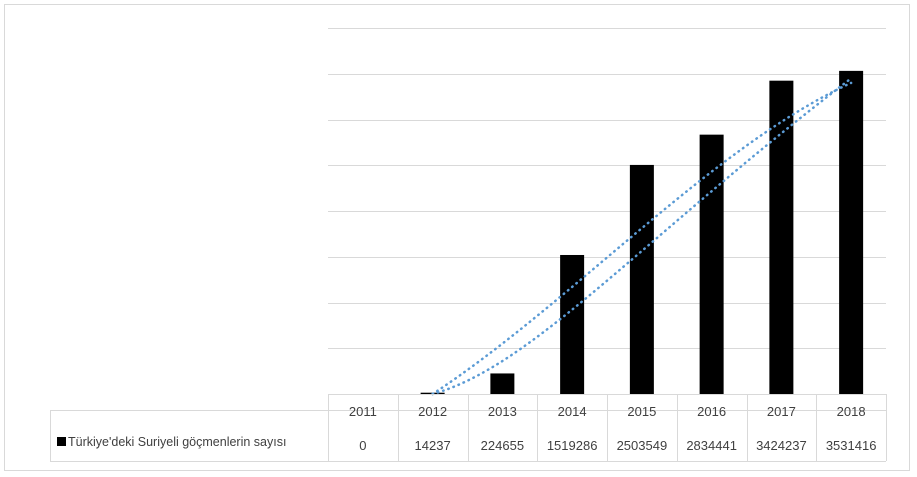 The width and height of the screenshot is (917, 477). What do you see at coordinates (177, 442) in the screenshot?
I see `legend-label: Türkiye'deki Suriyeli göçmenlerin sayısı` at bounding box center [177, 442].